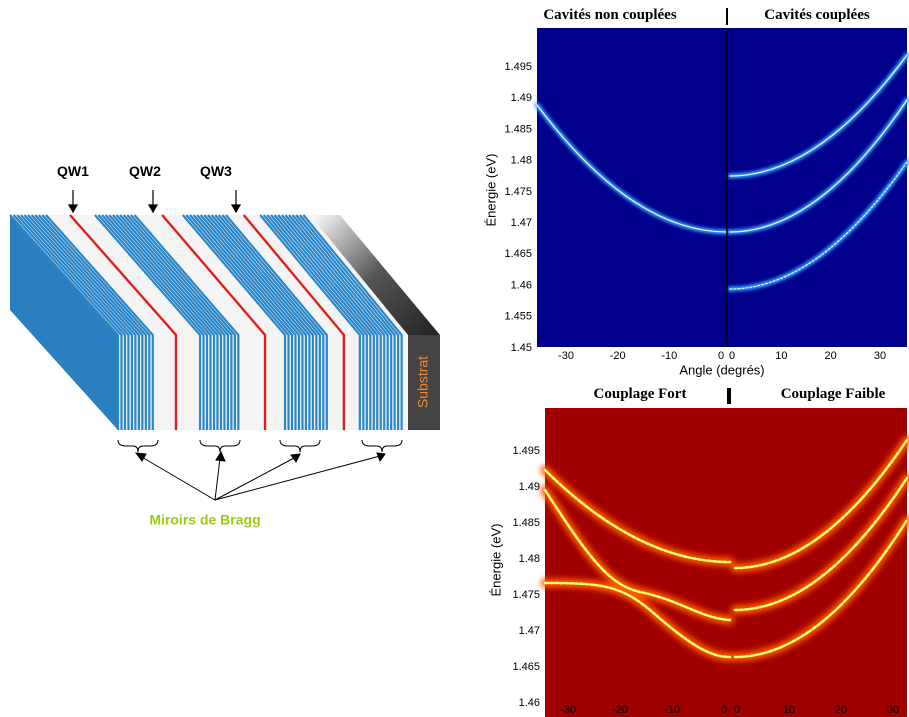 This screenshot has width=909, height=717. What do you see at coordinates (518, 317) in the screenshot?
I see `y-tick-label: 1.455` at bounding box center [518, 317].